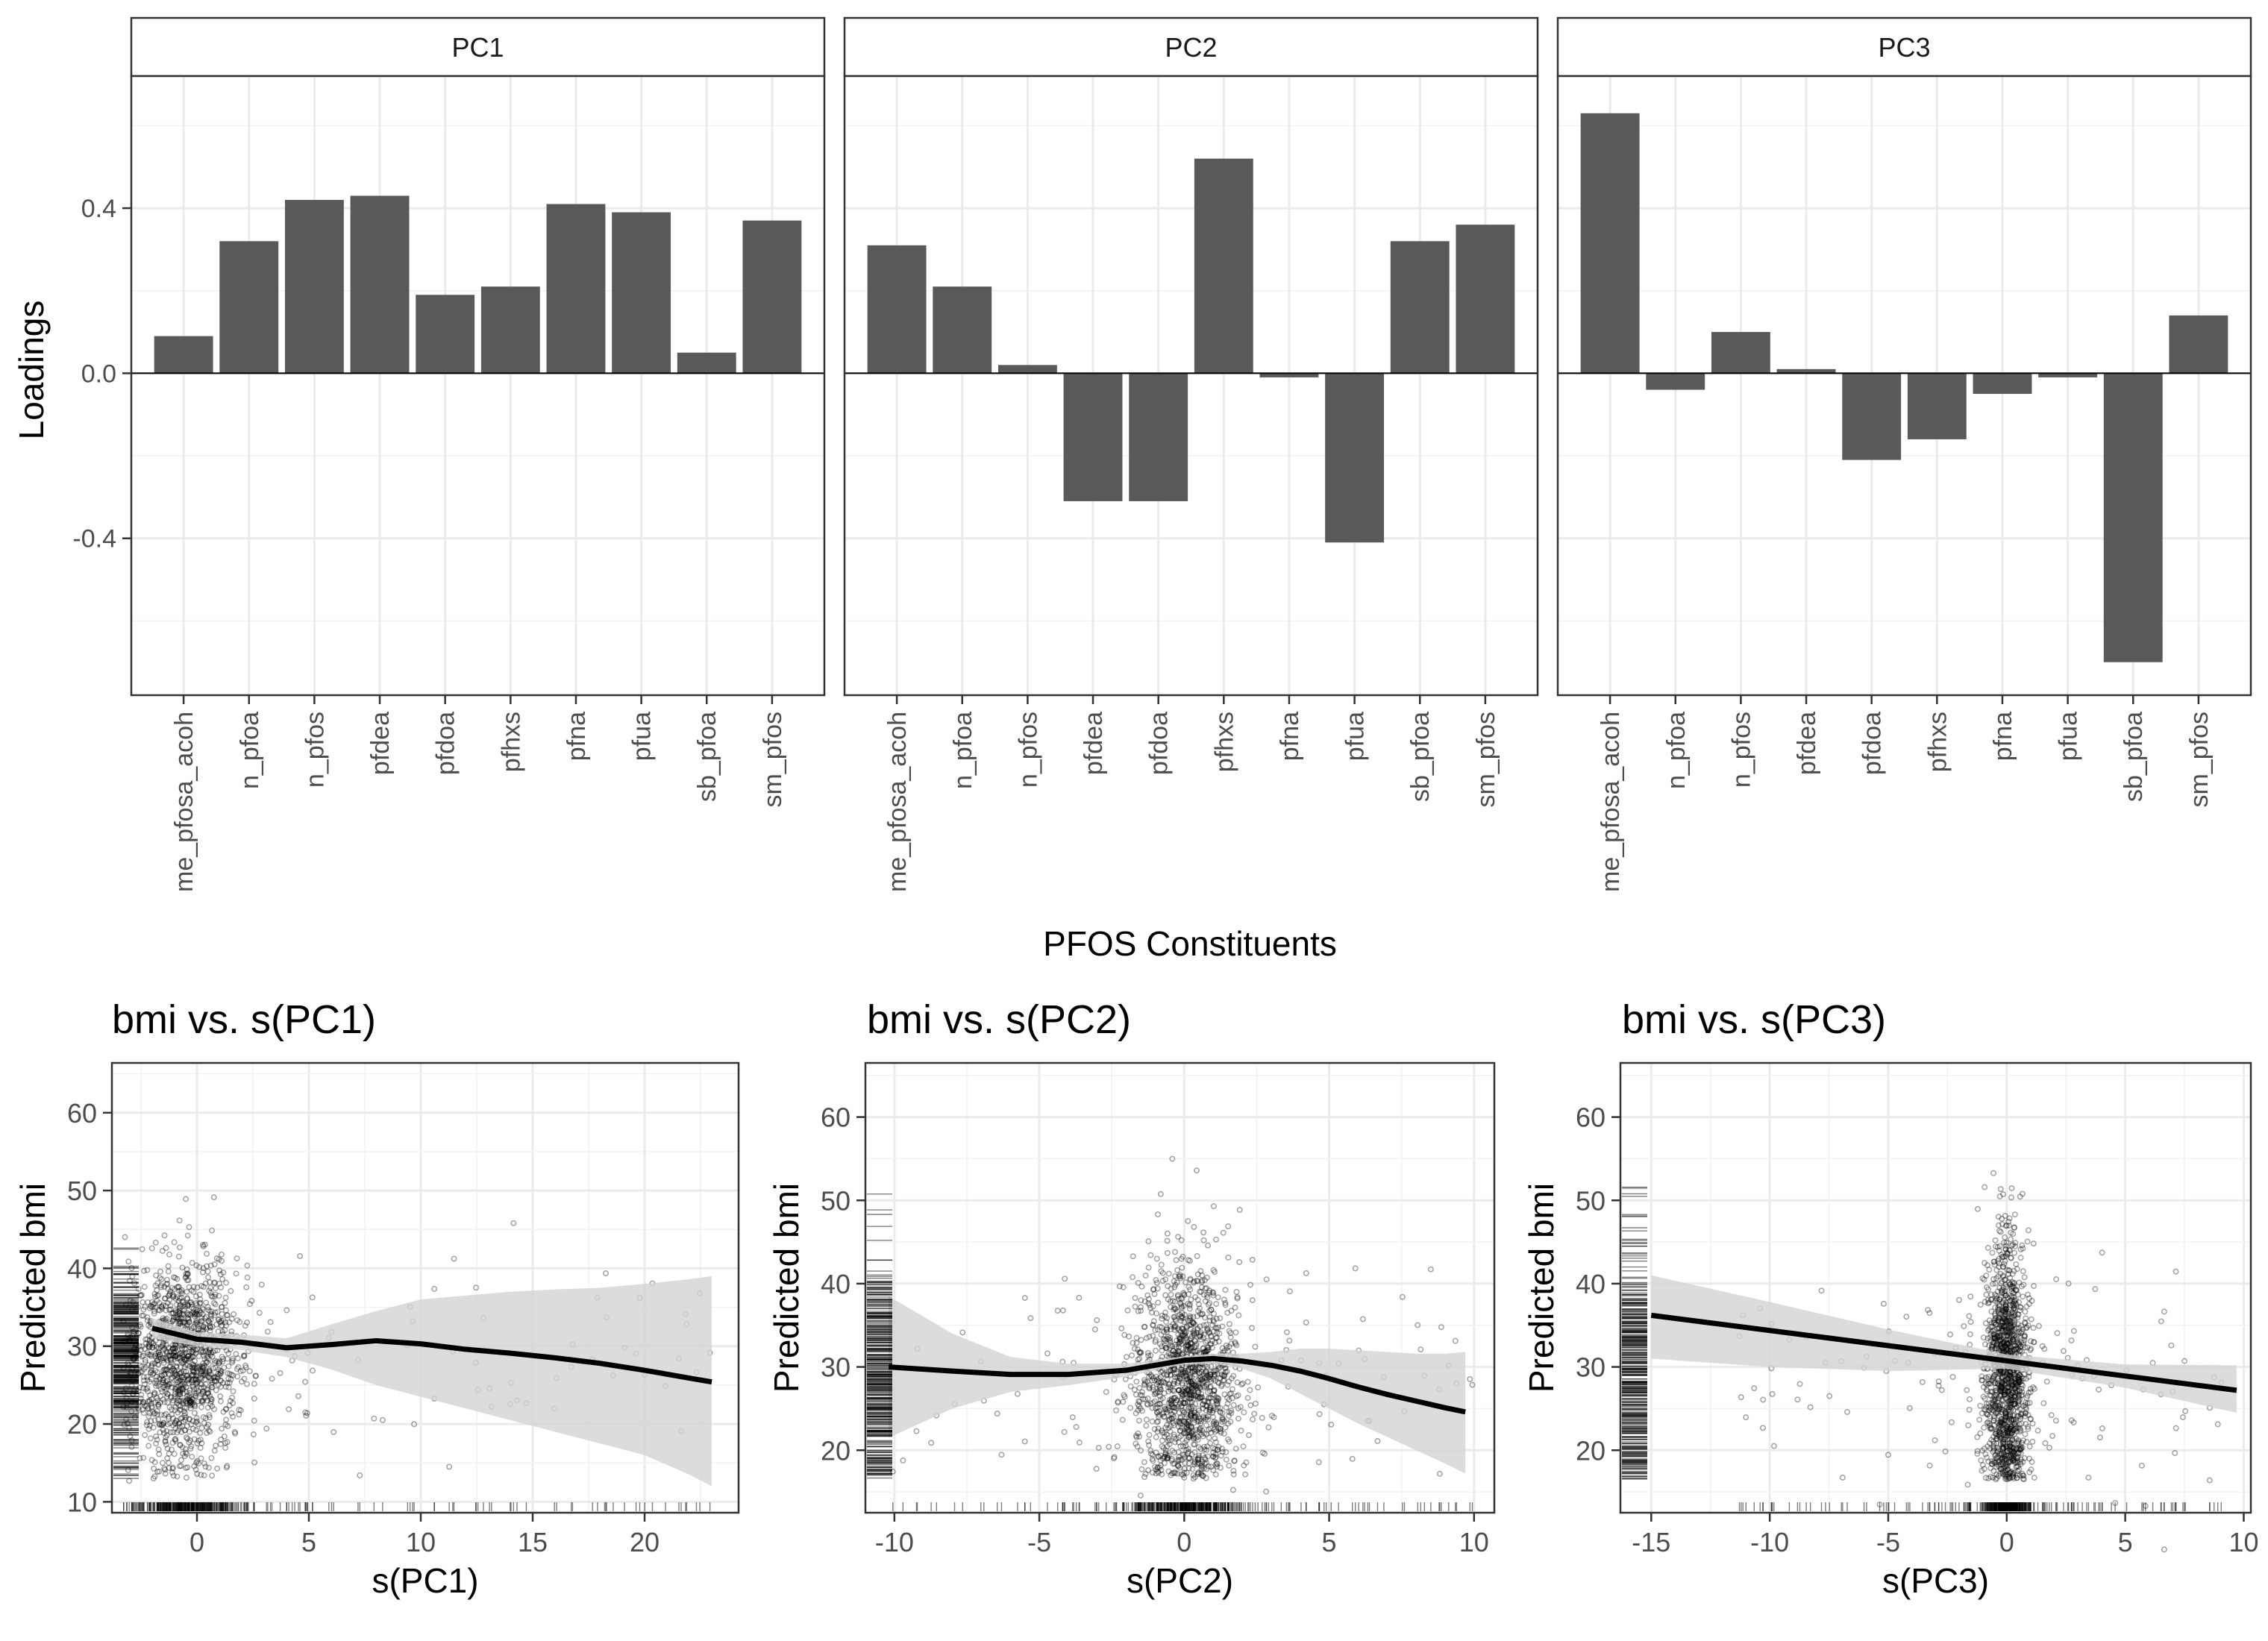 The height and width of the screenshot is (1641, 2268). What do you see at coordinates (1039, 1542) in the screenshot?
I see `x-tick-label: -5` at bounding box center [1039, 1542].